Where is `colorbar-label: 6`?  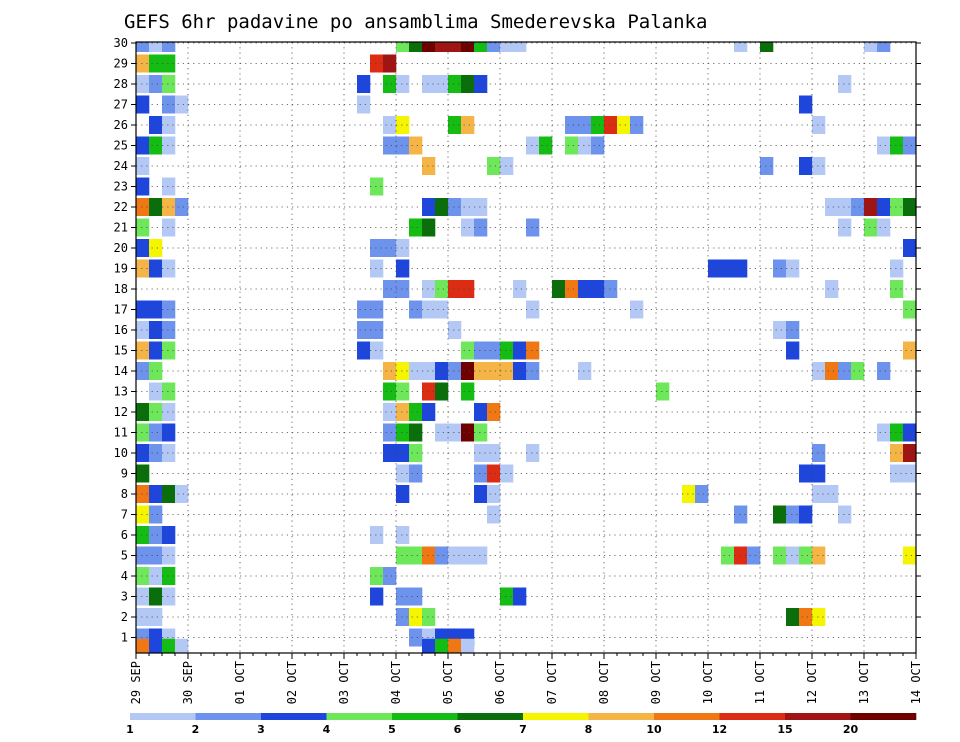 colorbar-label: 6 is located at coordinates (458, 729).